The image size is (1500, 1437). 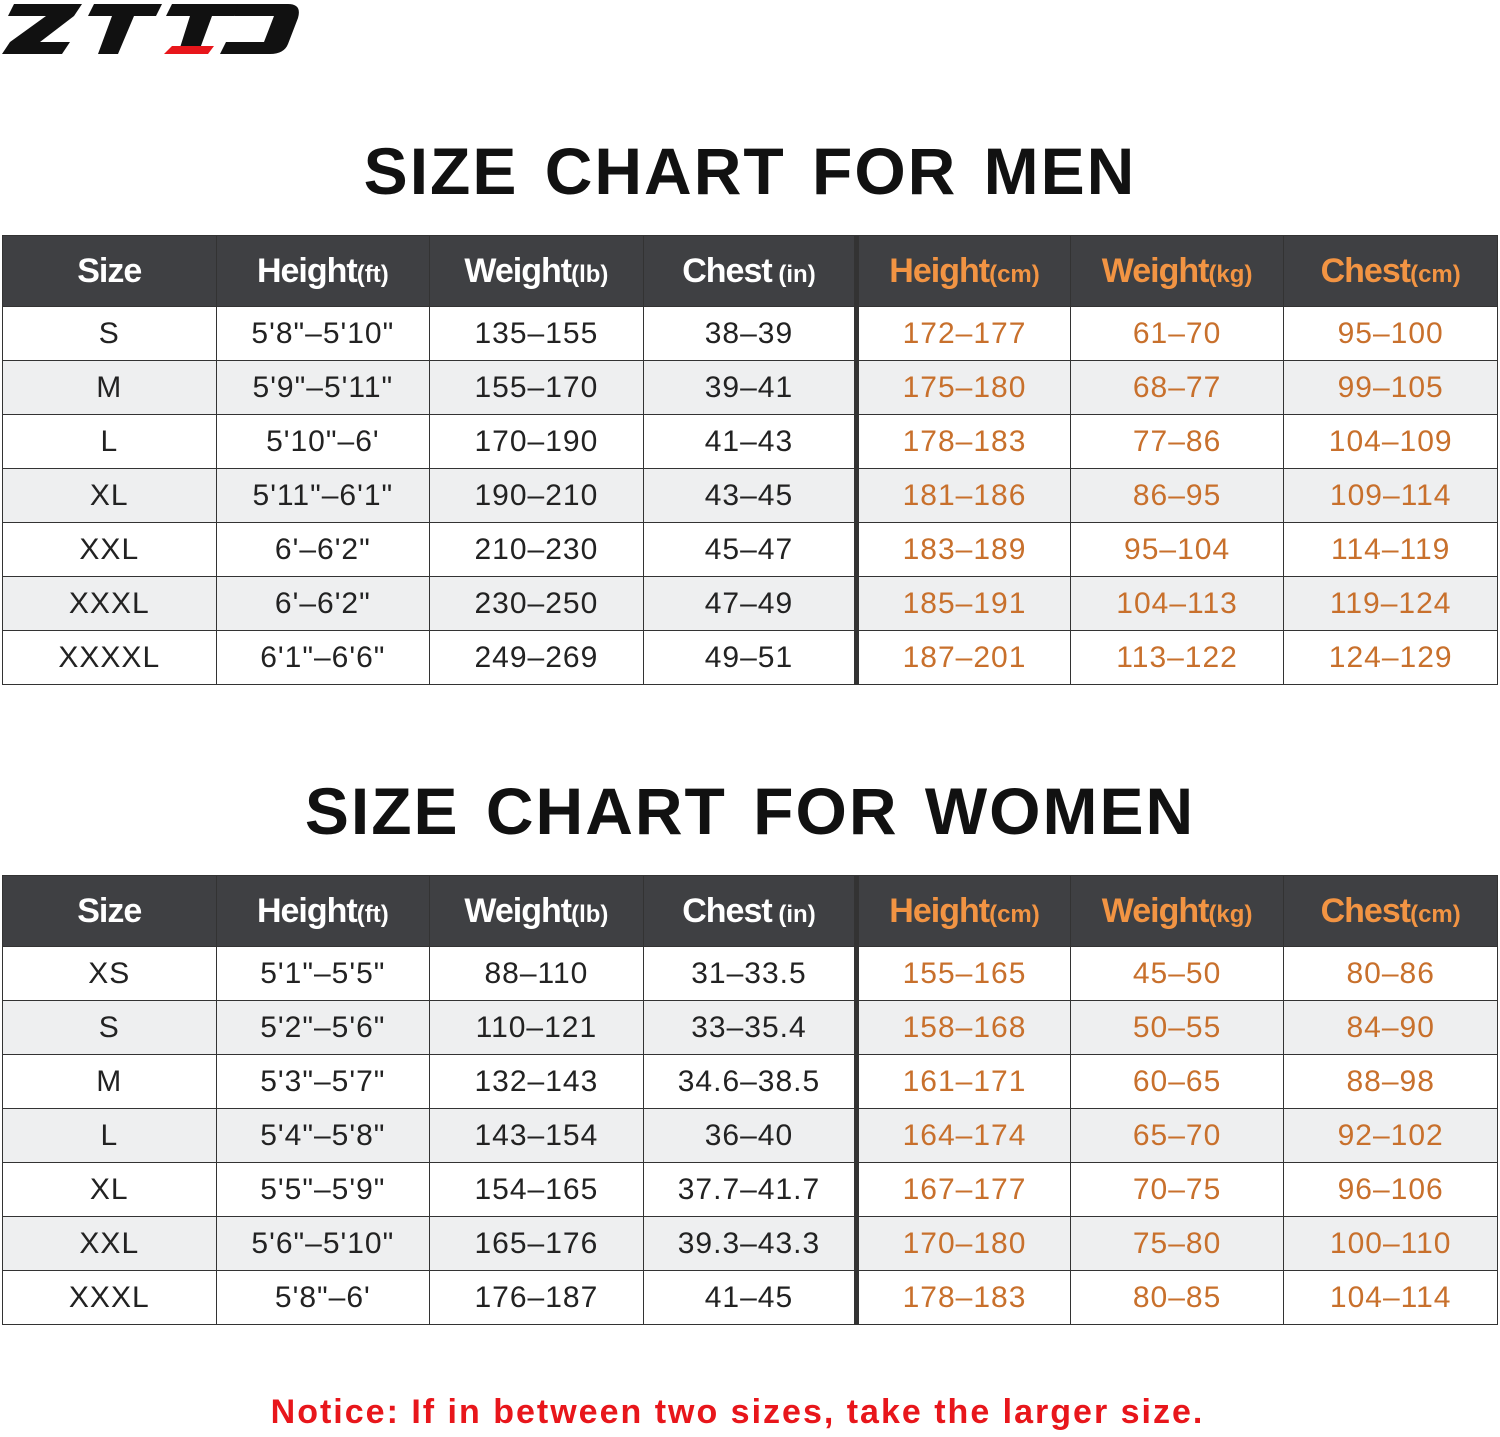 What do you see at coordinates (962, 387) in the screenshot?
I see `cell-height-cm: 175–180` at bounding box center [962, 387].